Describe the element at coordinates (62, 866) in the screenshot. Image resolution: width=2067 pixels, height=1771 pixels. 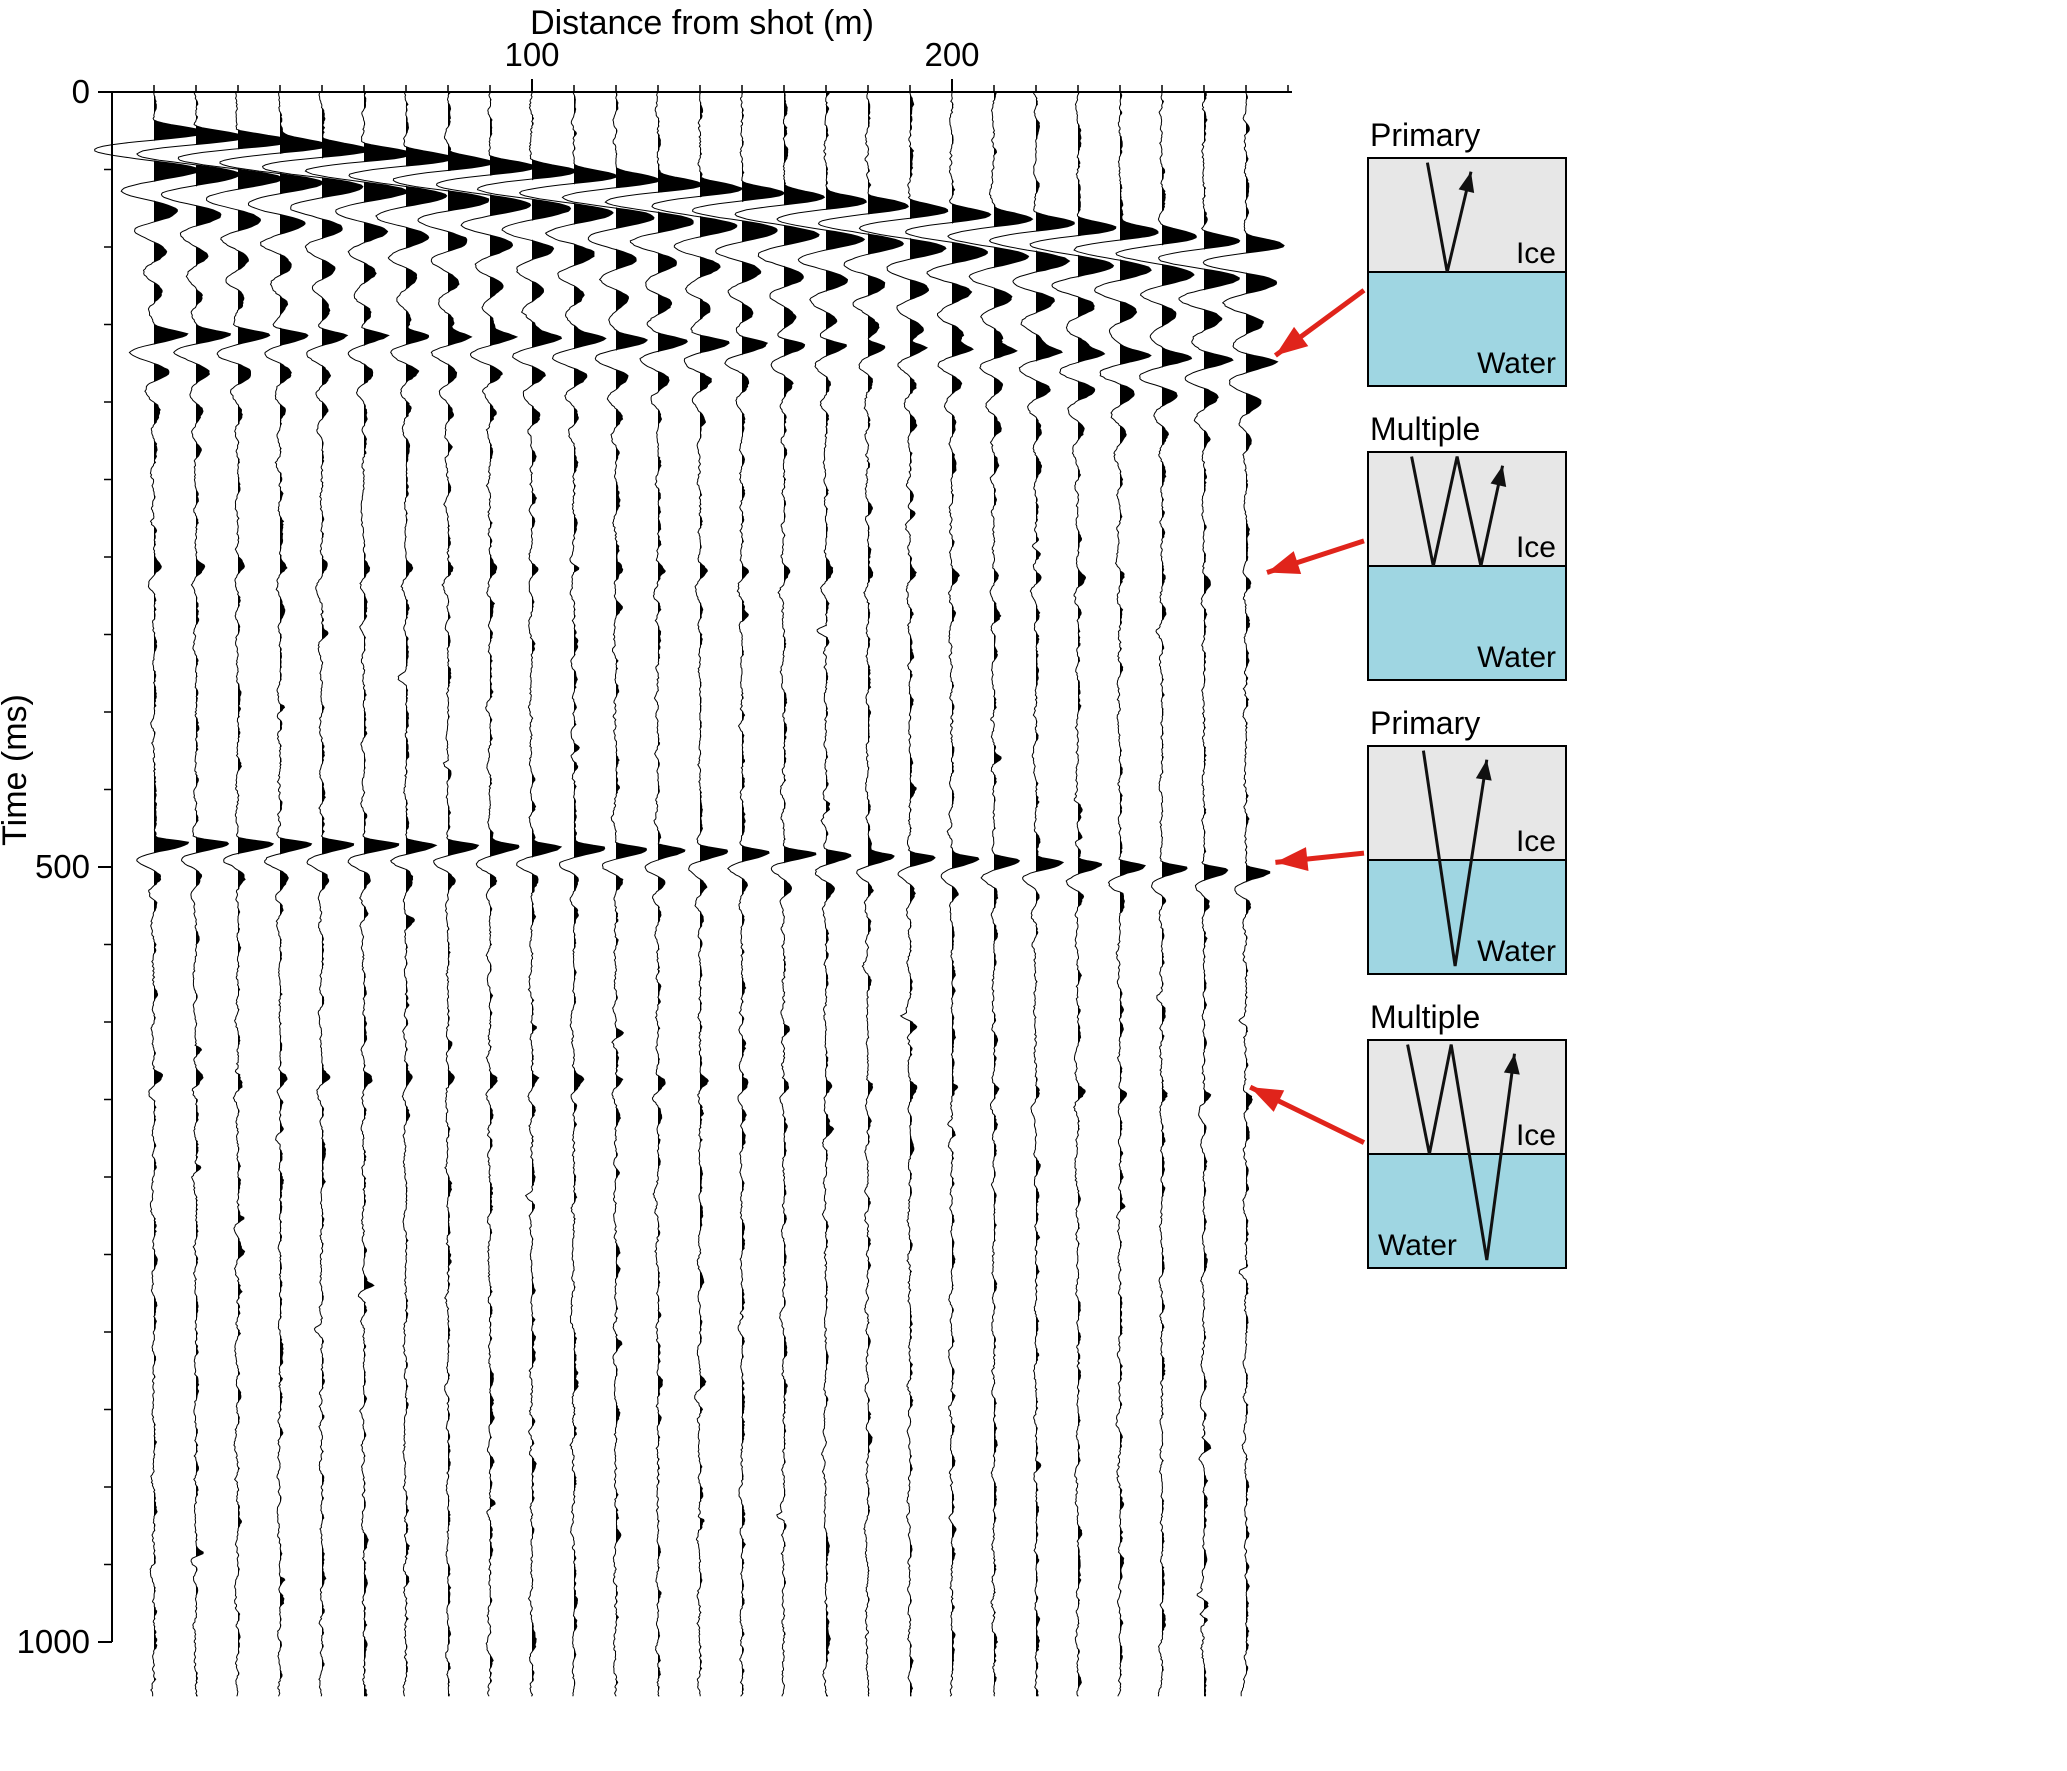
I see `y-tick-label: 500` at that location.